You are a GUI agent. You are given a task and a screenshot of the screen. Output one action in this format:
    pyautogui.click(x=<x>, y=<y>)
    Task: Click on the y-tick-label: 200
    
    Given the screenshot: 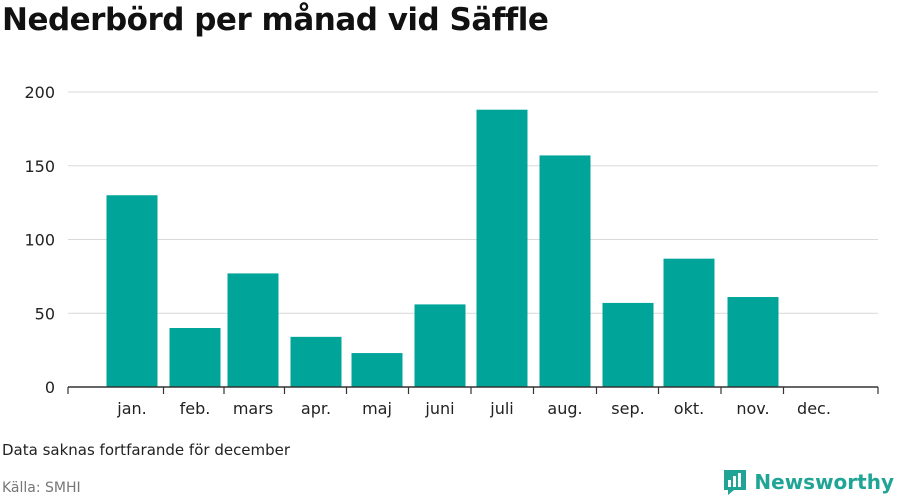 What is the action you would take?
    pyautogui.click(x=39, y=92)
    